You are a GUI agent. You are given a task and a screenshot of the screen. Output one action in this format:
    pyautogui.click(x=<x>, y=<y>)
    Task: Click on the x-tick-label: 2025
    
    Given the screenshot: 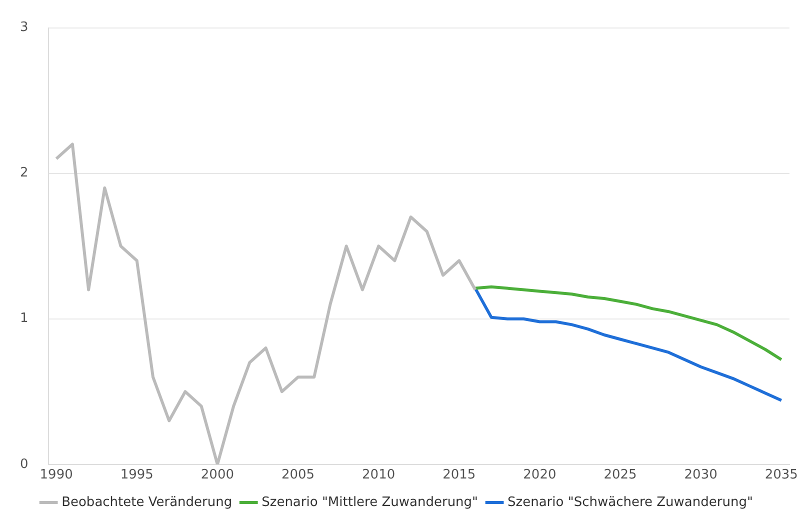 What is the action you would take?
    pyautogui.click(x=620, y=475)
    